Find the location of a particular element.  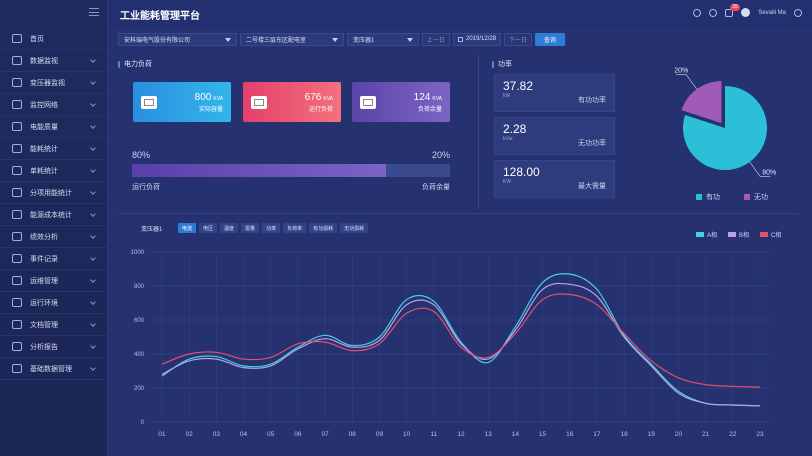

analysis-icon is located at coordinates (17, 236).